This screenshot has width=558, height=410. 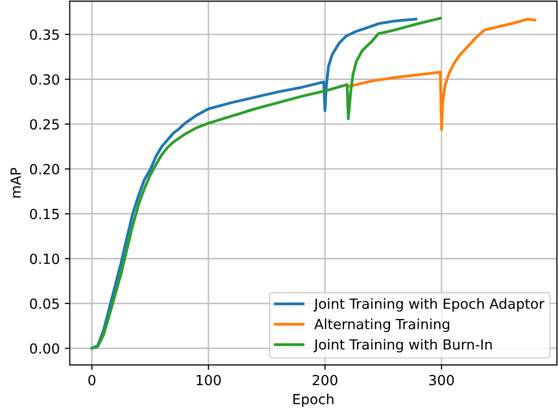 I want to click on y-tick-label: 0.15, so click(x=44, y=214).